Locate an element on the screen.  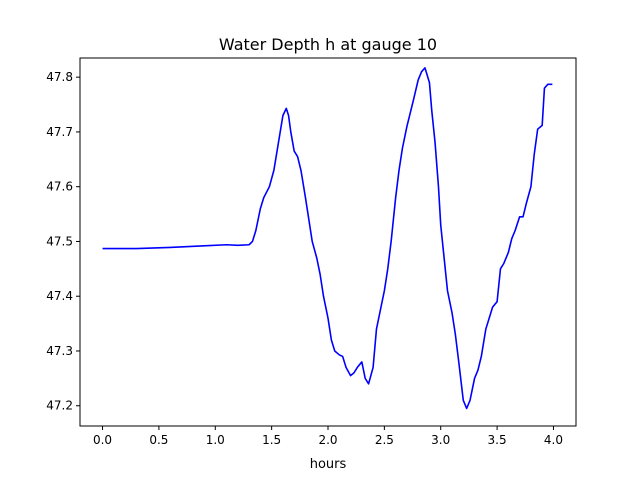
y-tick-label: 47.5 is located at coordinates (59, 241).